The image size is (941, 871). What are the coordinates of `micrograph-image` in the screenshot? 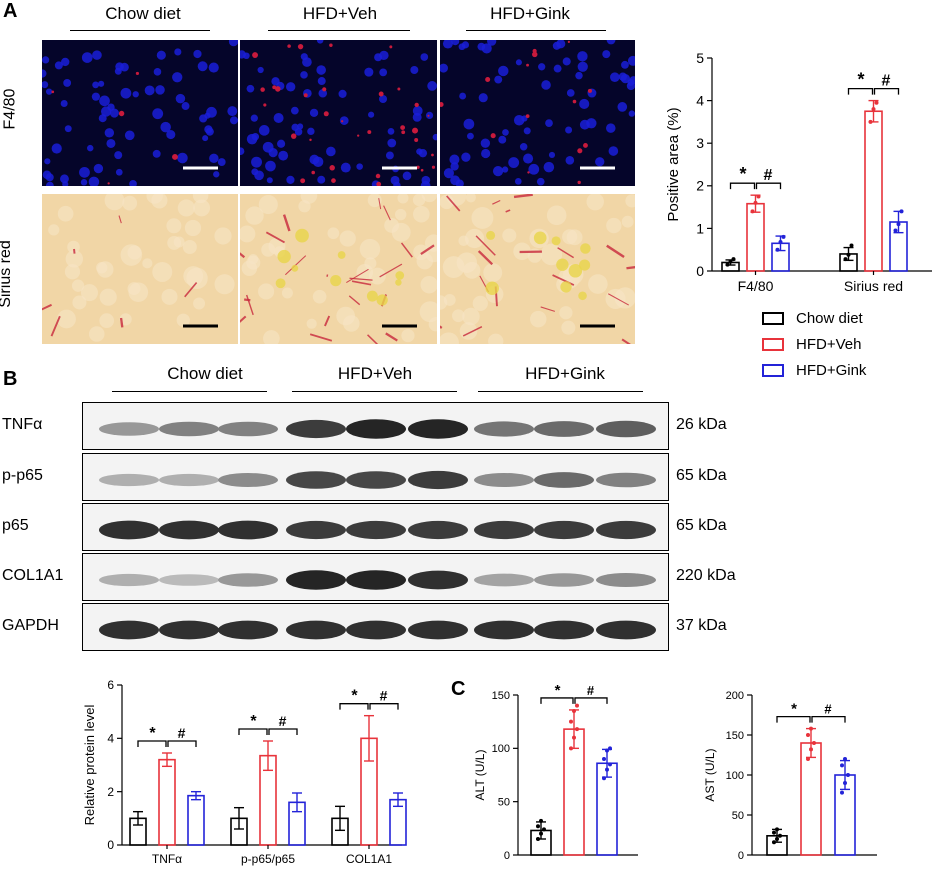 It's located at (537, 269).